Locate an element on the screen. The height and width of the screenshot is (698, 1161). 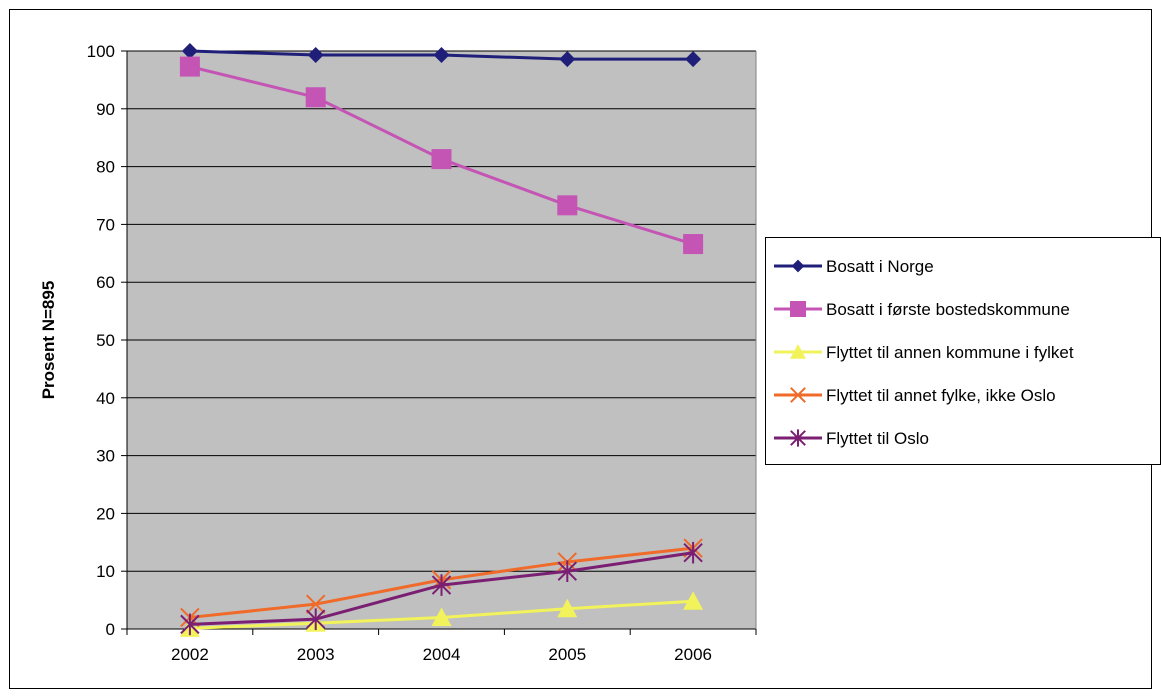
x-tick-label-2006: 2006 is located at coordinates (693, 654).